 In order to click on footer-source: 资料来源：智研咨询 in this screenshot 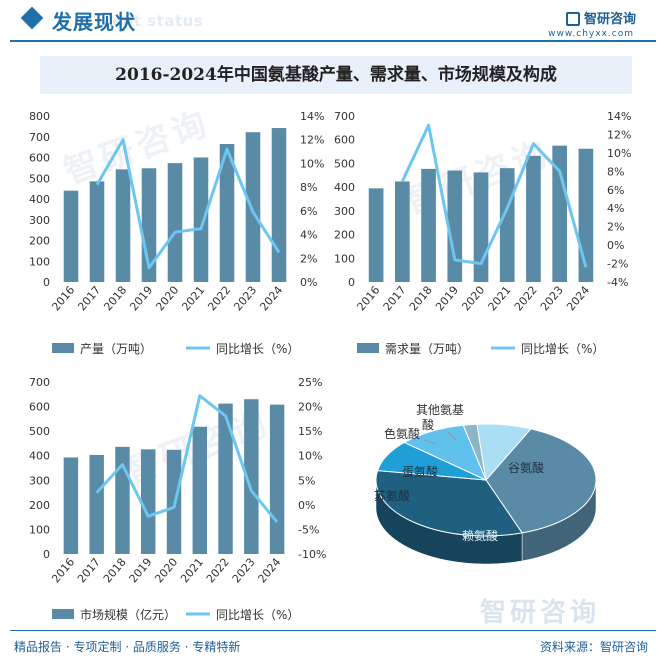, I will do `click(593, 647)`.